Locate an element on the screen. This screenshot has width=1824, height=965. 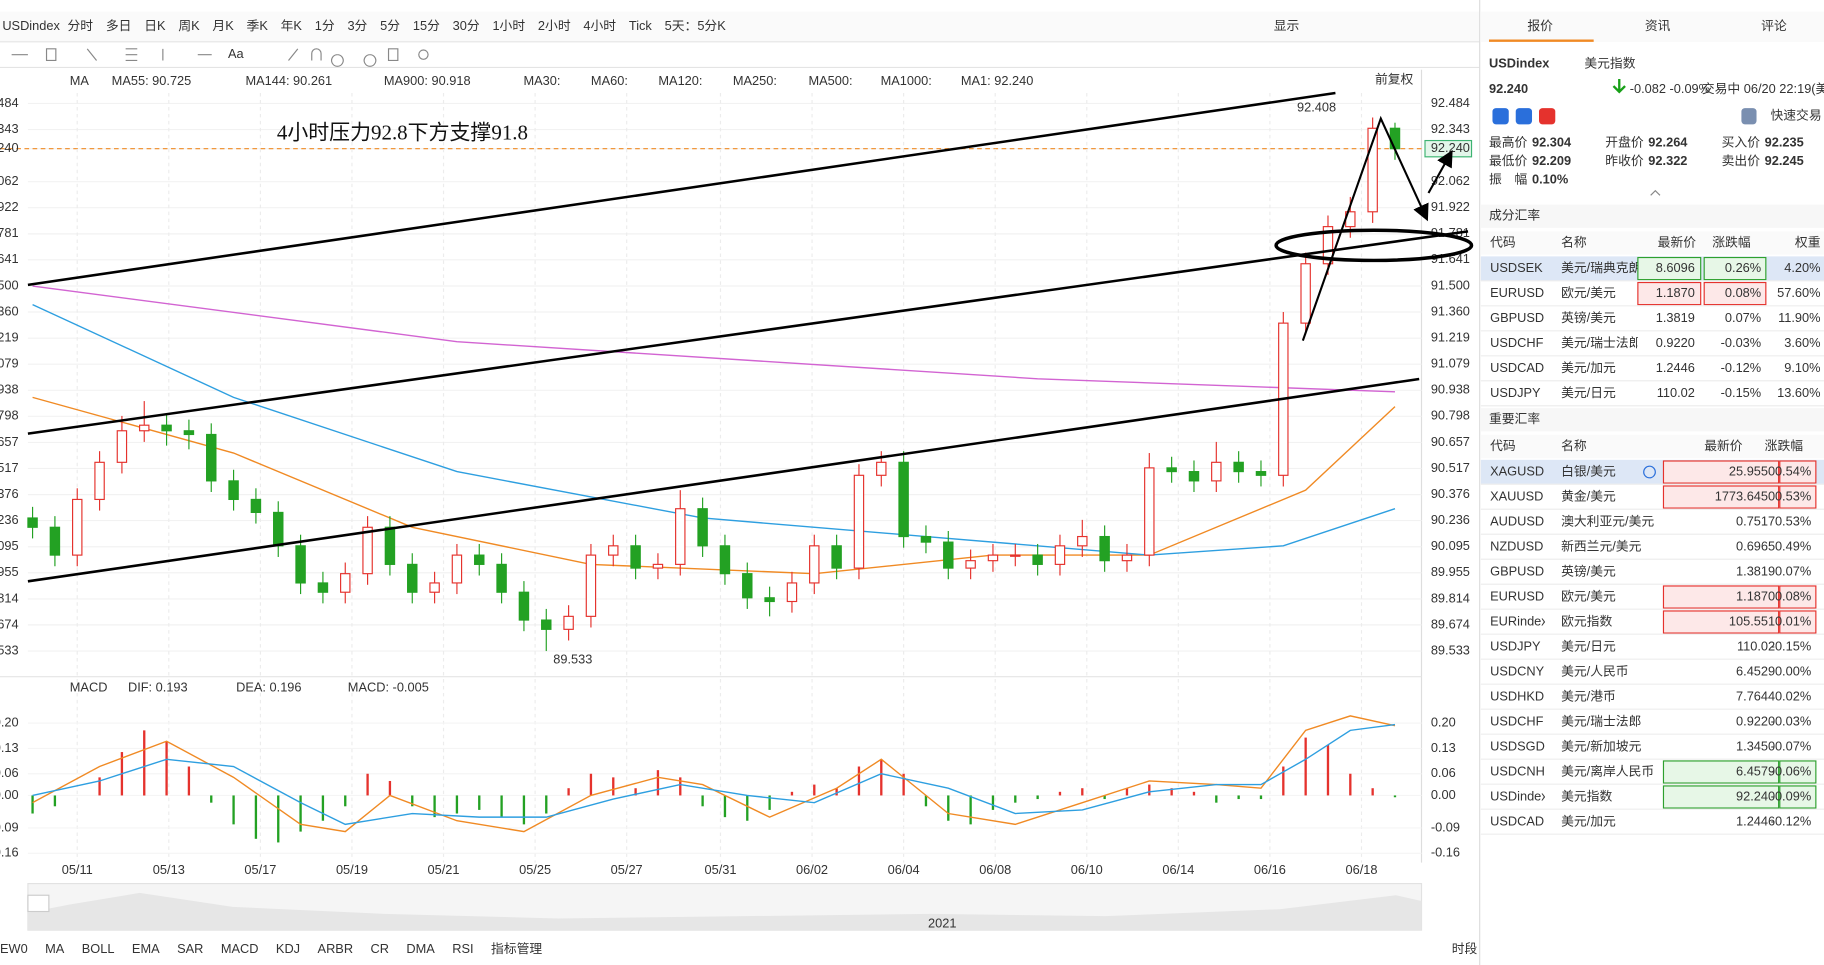
row-code: USDSGD is located at coordinates (1517, 745).